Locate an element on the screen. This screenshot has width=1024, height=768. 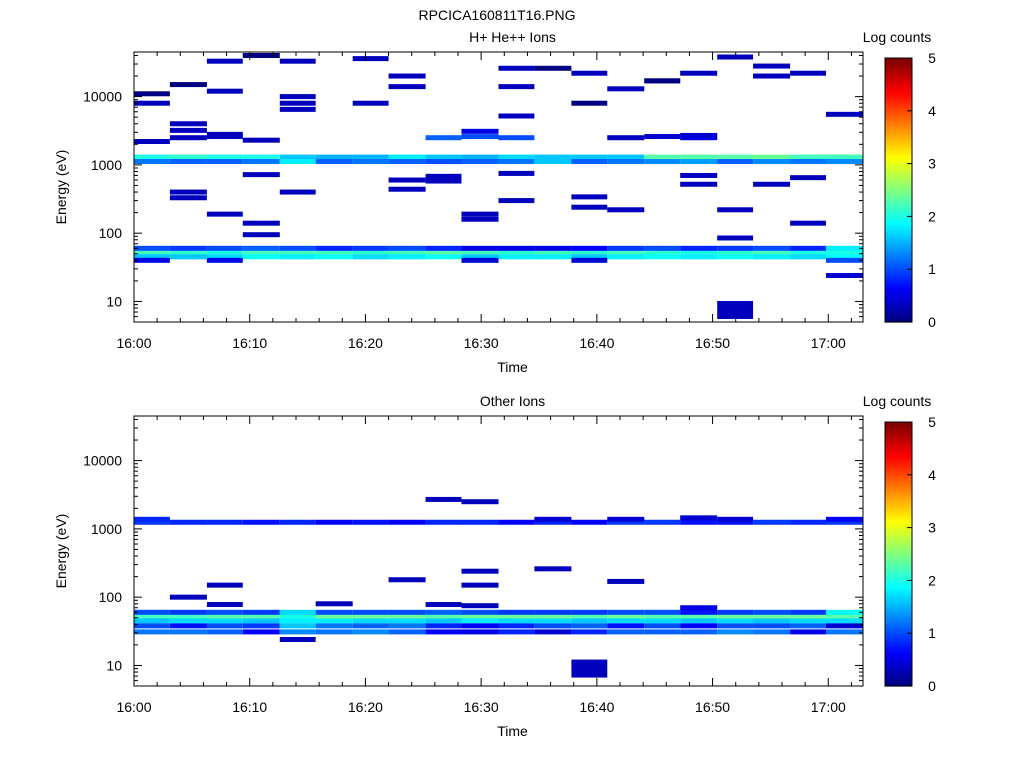
colorbar-tick-label: 0 is located at coordinates (932, 322).